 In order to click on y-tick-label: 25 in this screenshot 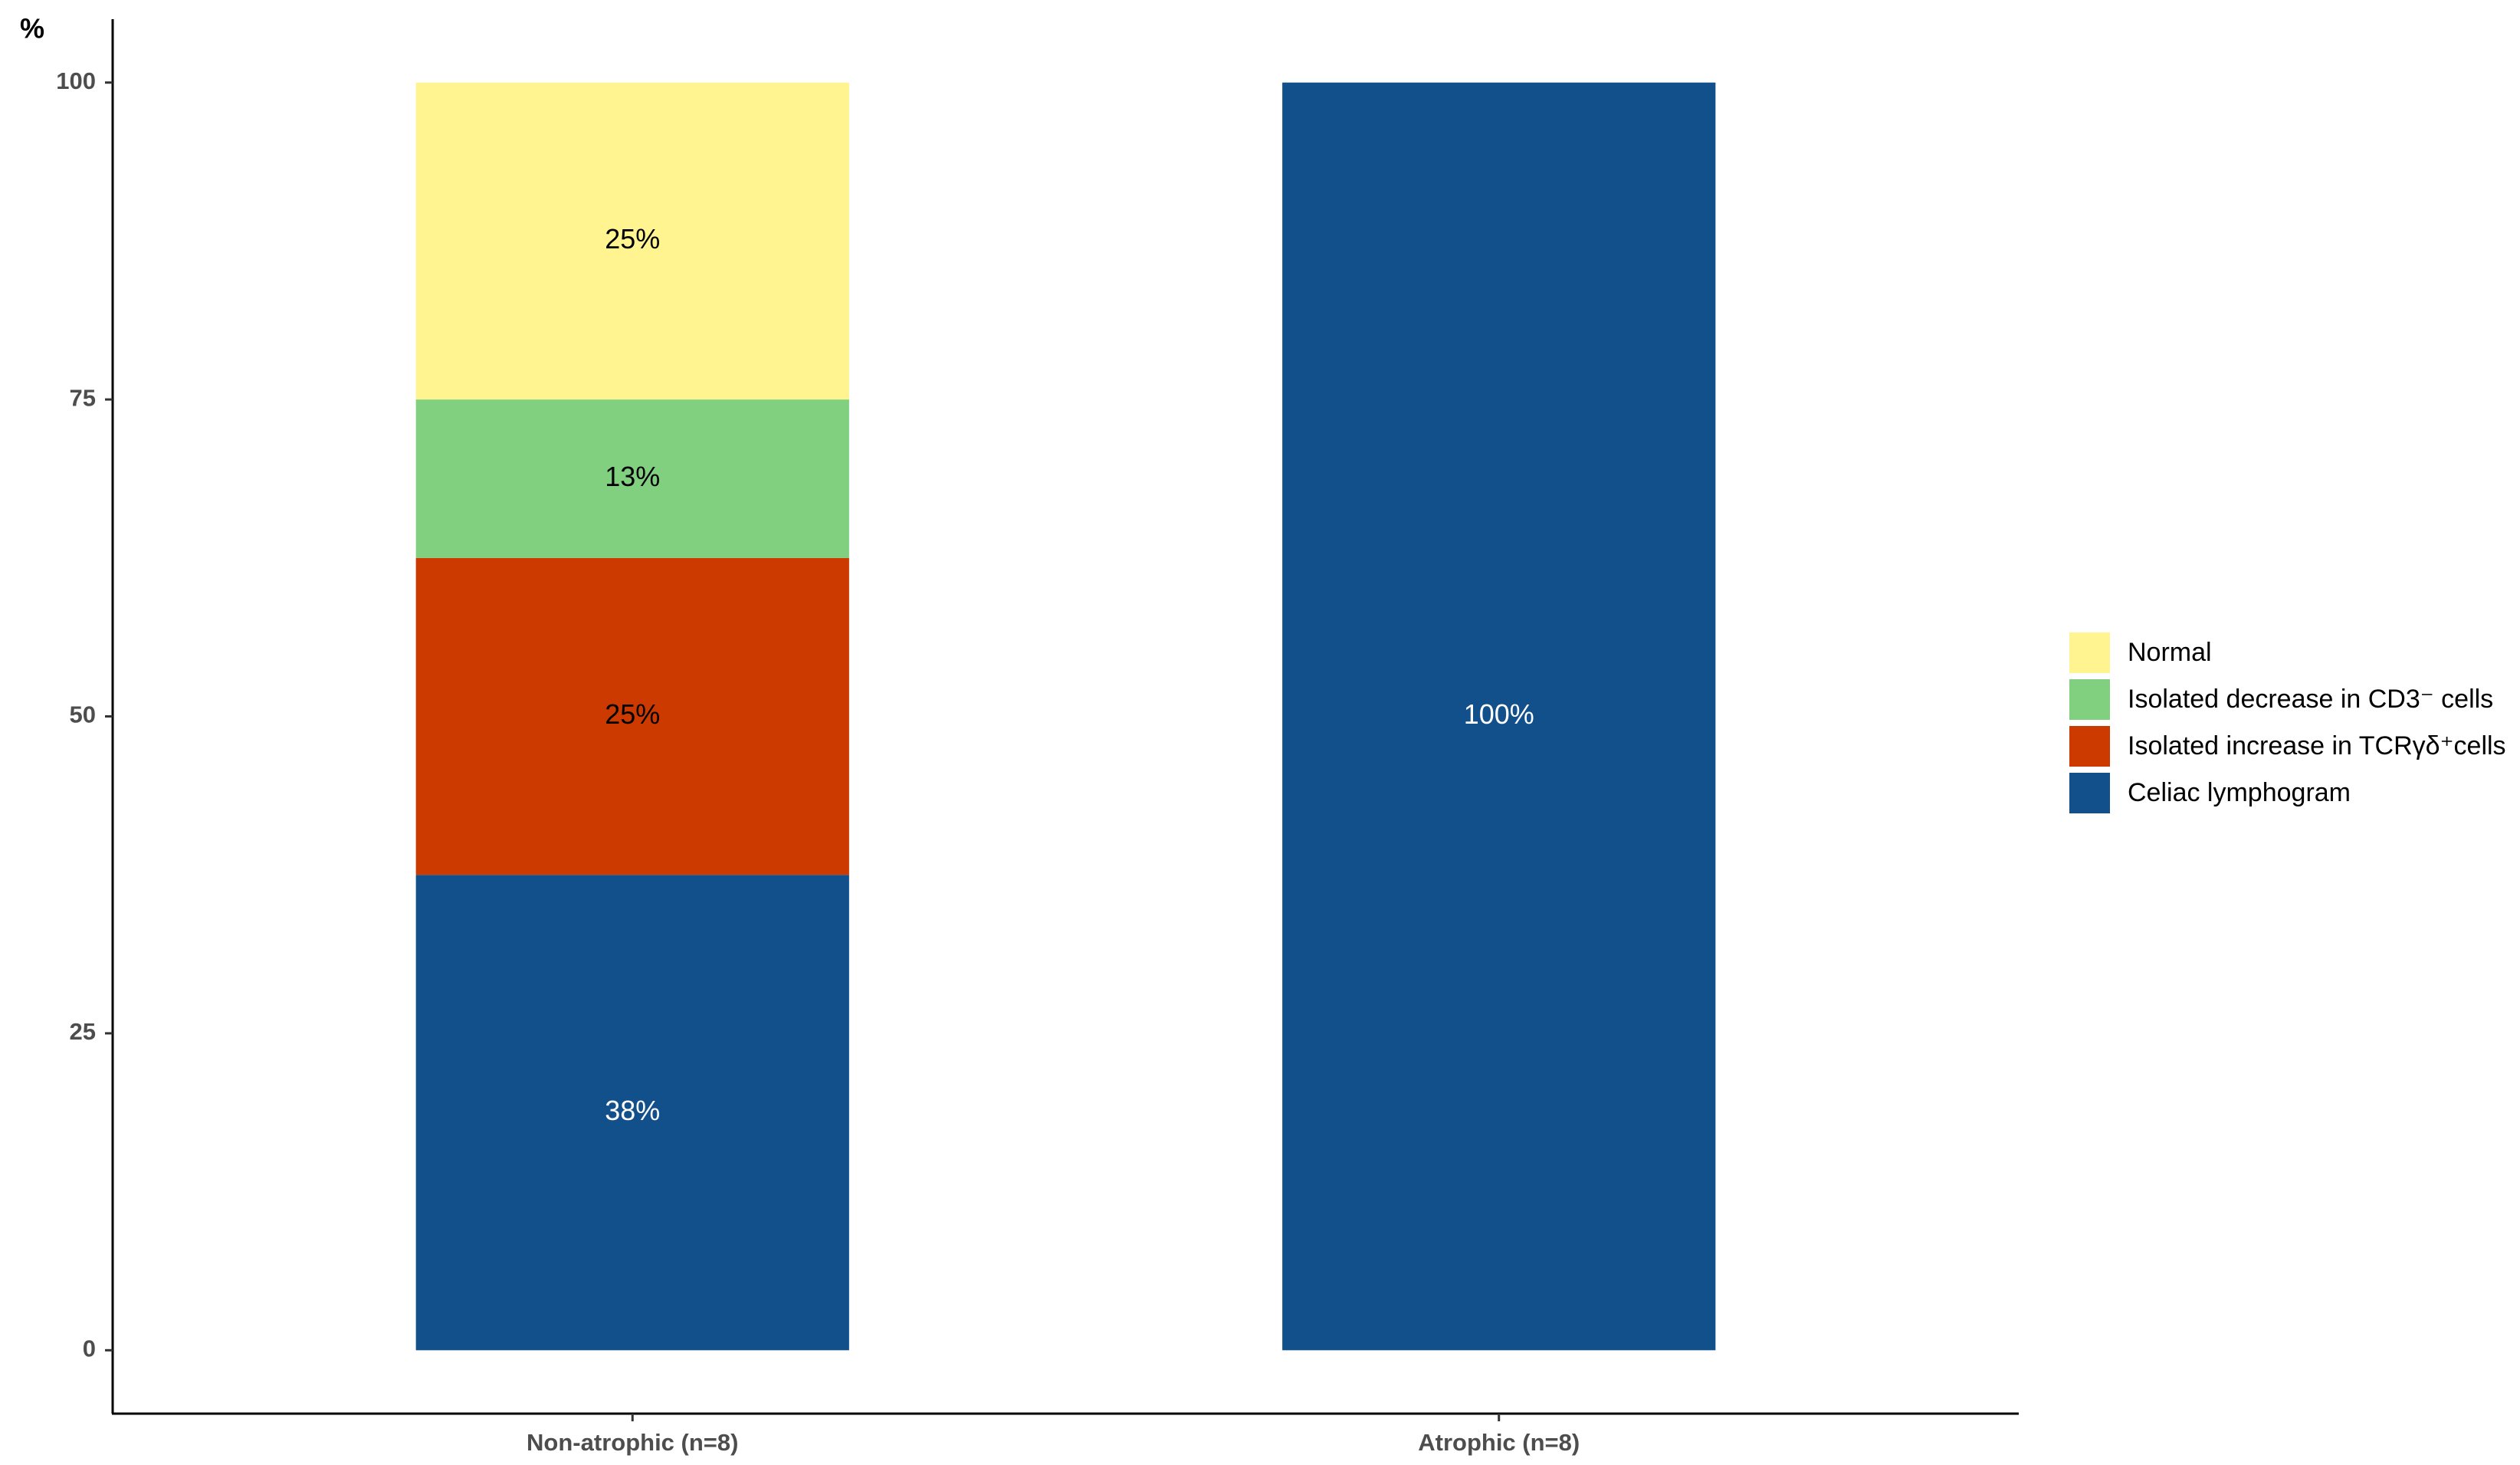, I will do `click(83, 1031)`.